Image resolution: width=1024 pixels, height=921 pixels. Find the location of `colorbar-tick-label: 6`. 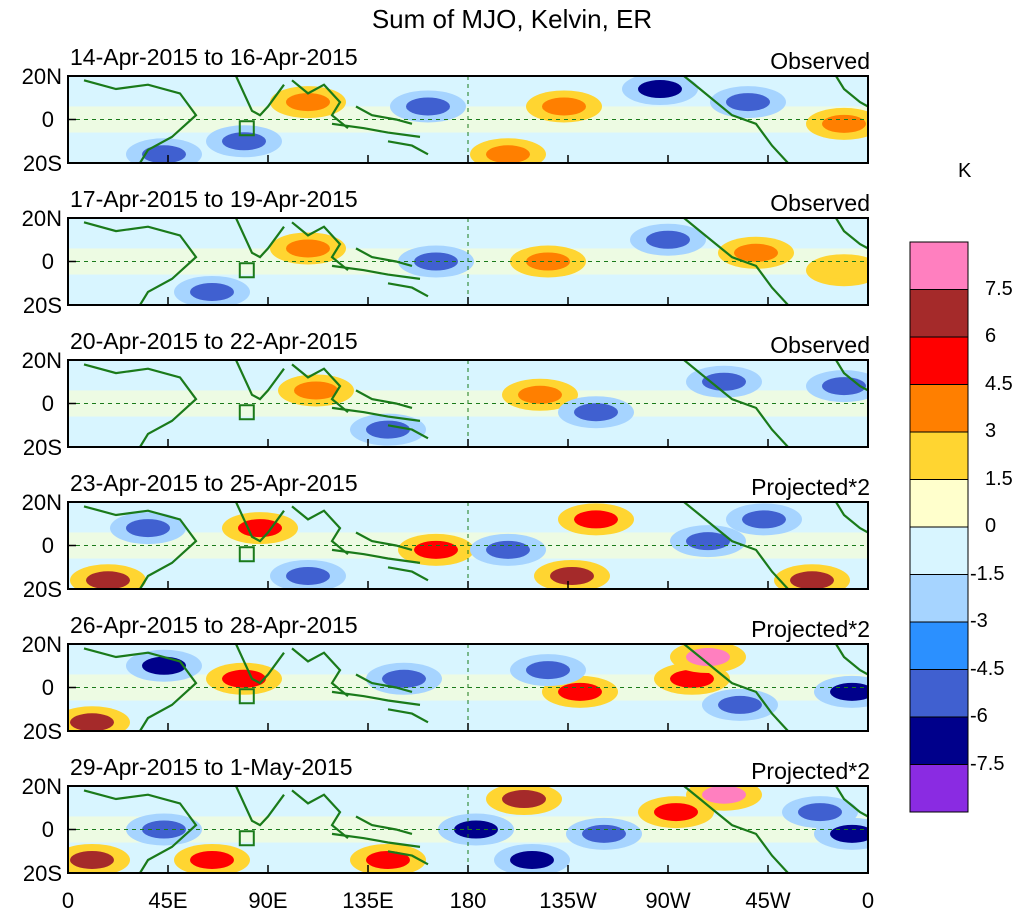

colorbar-tick-label: 6 is located at coordinates (991, 336).